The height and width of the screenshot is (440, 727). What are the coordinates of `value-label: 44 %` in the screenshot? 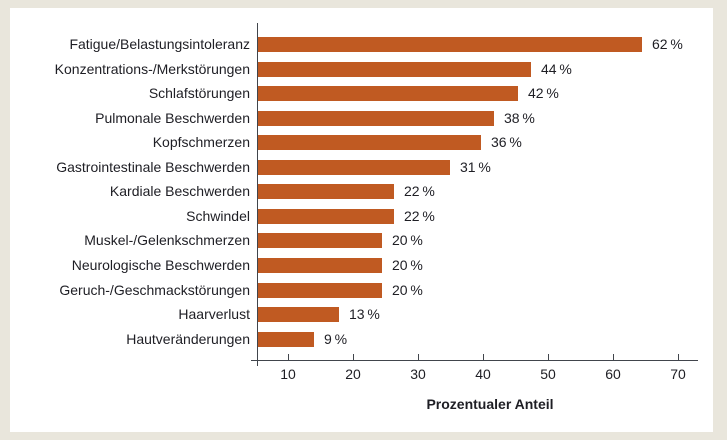 It's located at (556, 69).